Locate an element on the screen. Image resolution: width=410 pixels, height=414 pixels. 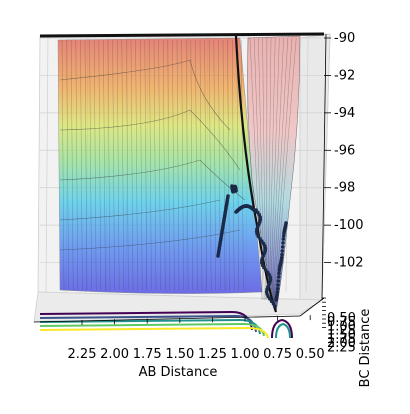
z-tick-label: -90 is located at coordinates (344, 38).